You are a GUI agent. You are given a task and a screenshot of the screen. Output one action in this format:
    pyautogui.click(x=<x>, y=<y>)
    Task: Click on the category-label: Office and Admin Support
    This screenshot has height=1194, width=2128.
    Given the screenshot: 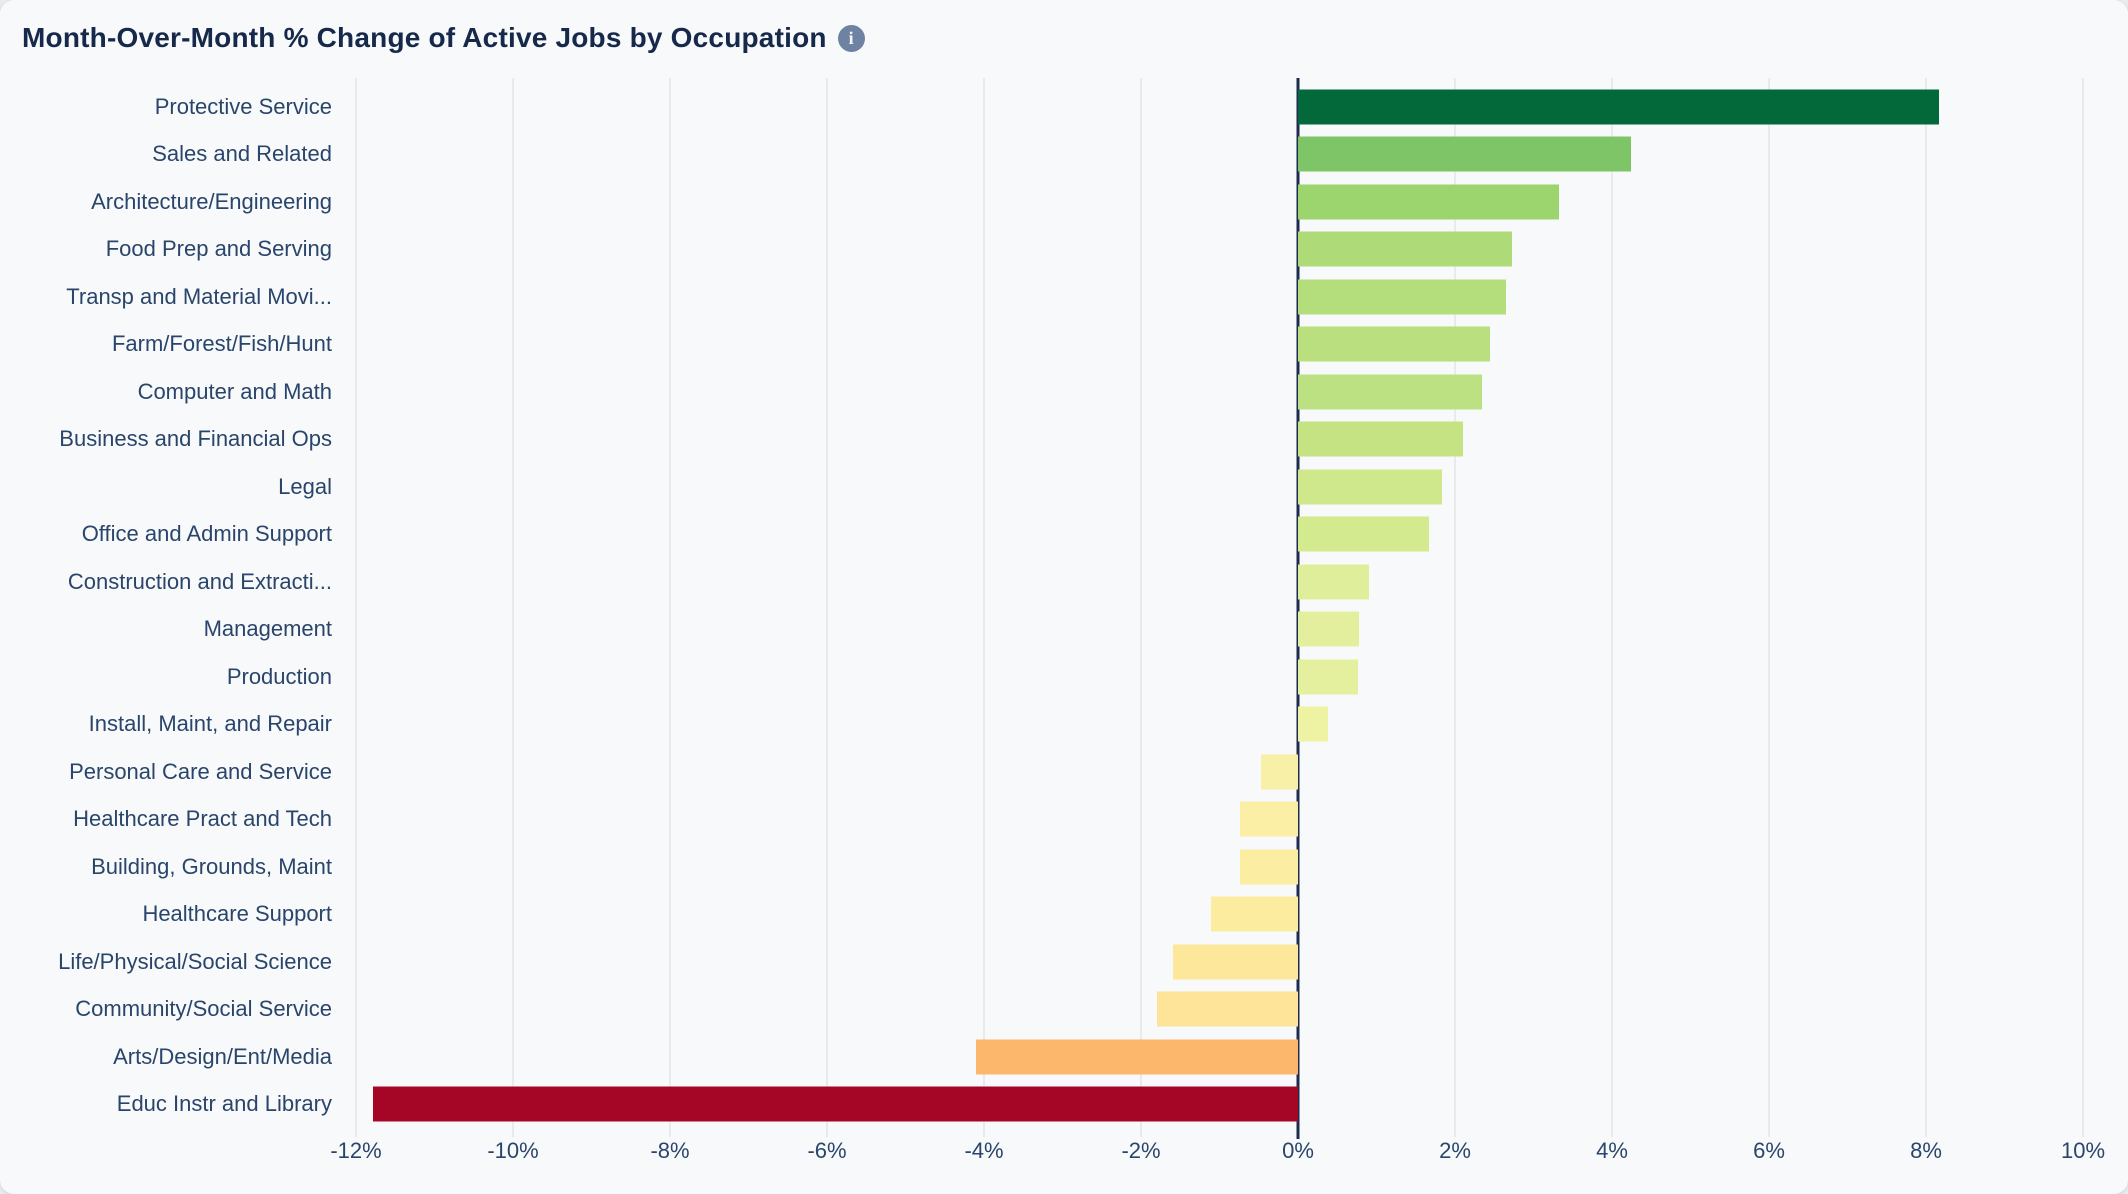 What is the action you would take?
    pyautogui.click(x=206, y=534)
    